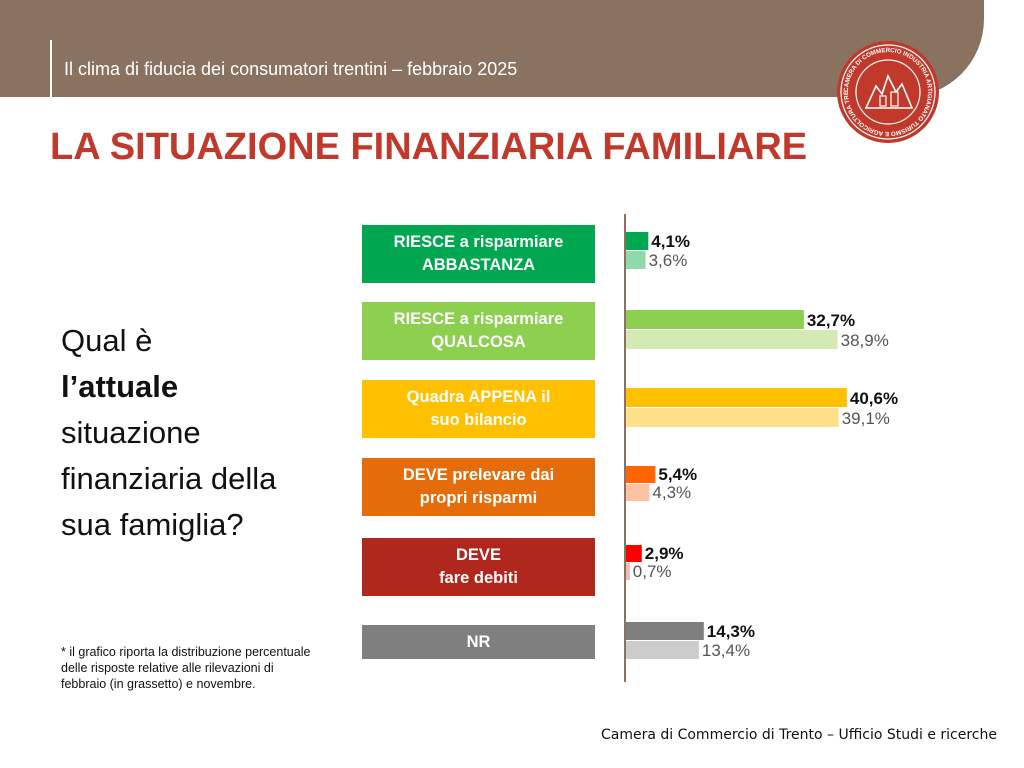  What do you see at coordinates (731, 631) in the screenshot?
I see `data-label-febbraio: 14,3%` at bounding box center [731, 631].